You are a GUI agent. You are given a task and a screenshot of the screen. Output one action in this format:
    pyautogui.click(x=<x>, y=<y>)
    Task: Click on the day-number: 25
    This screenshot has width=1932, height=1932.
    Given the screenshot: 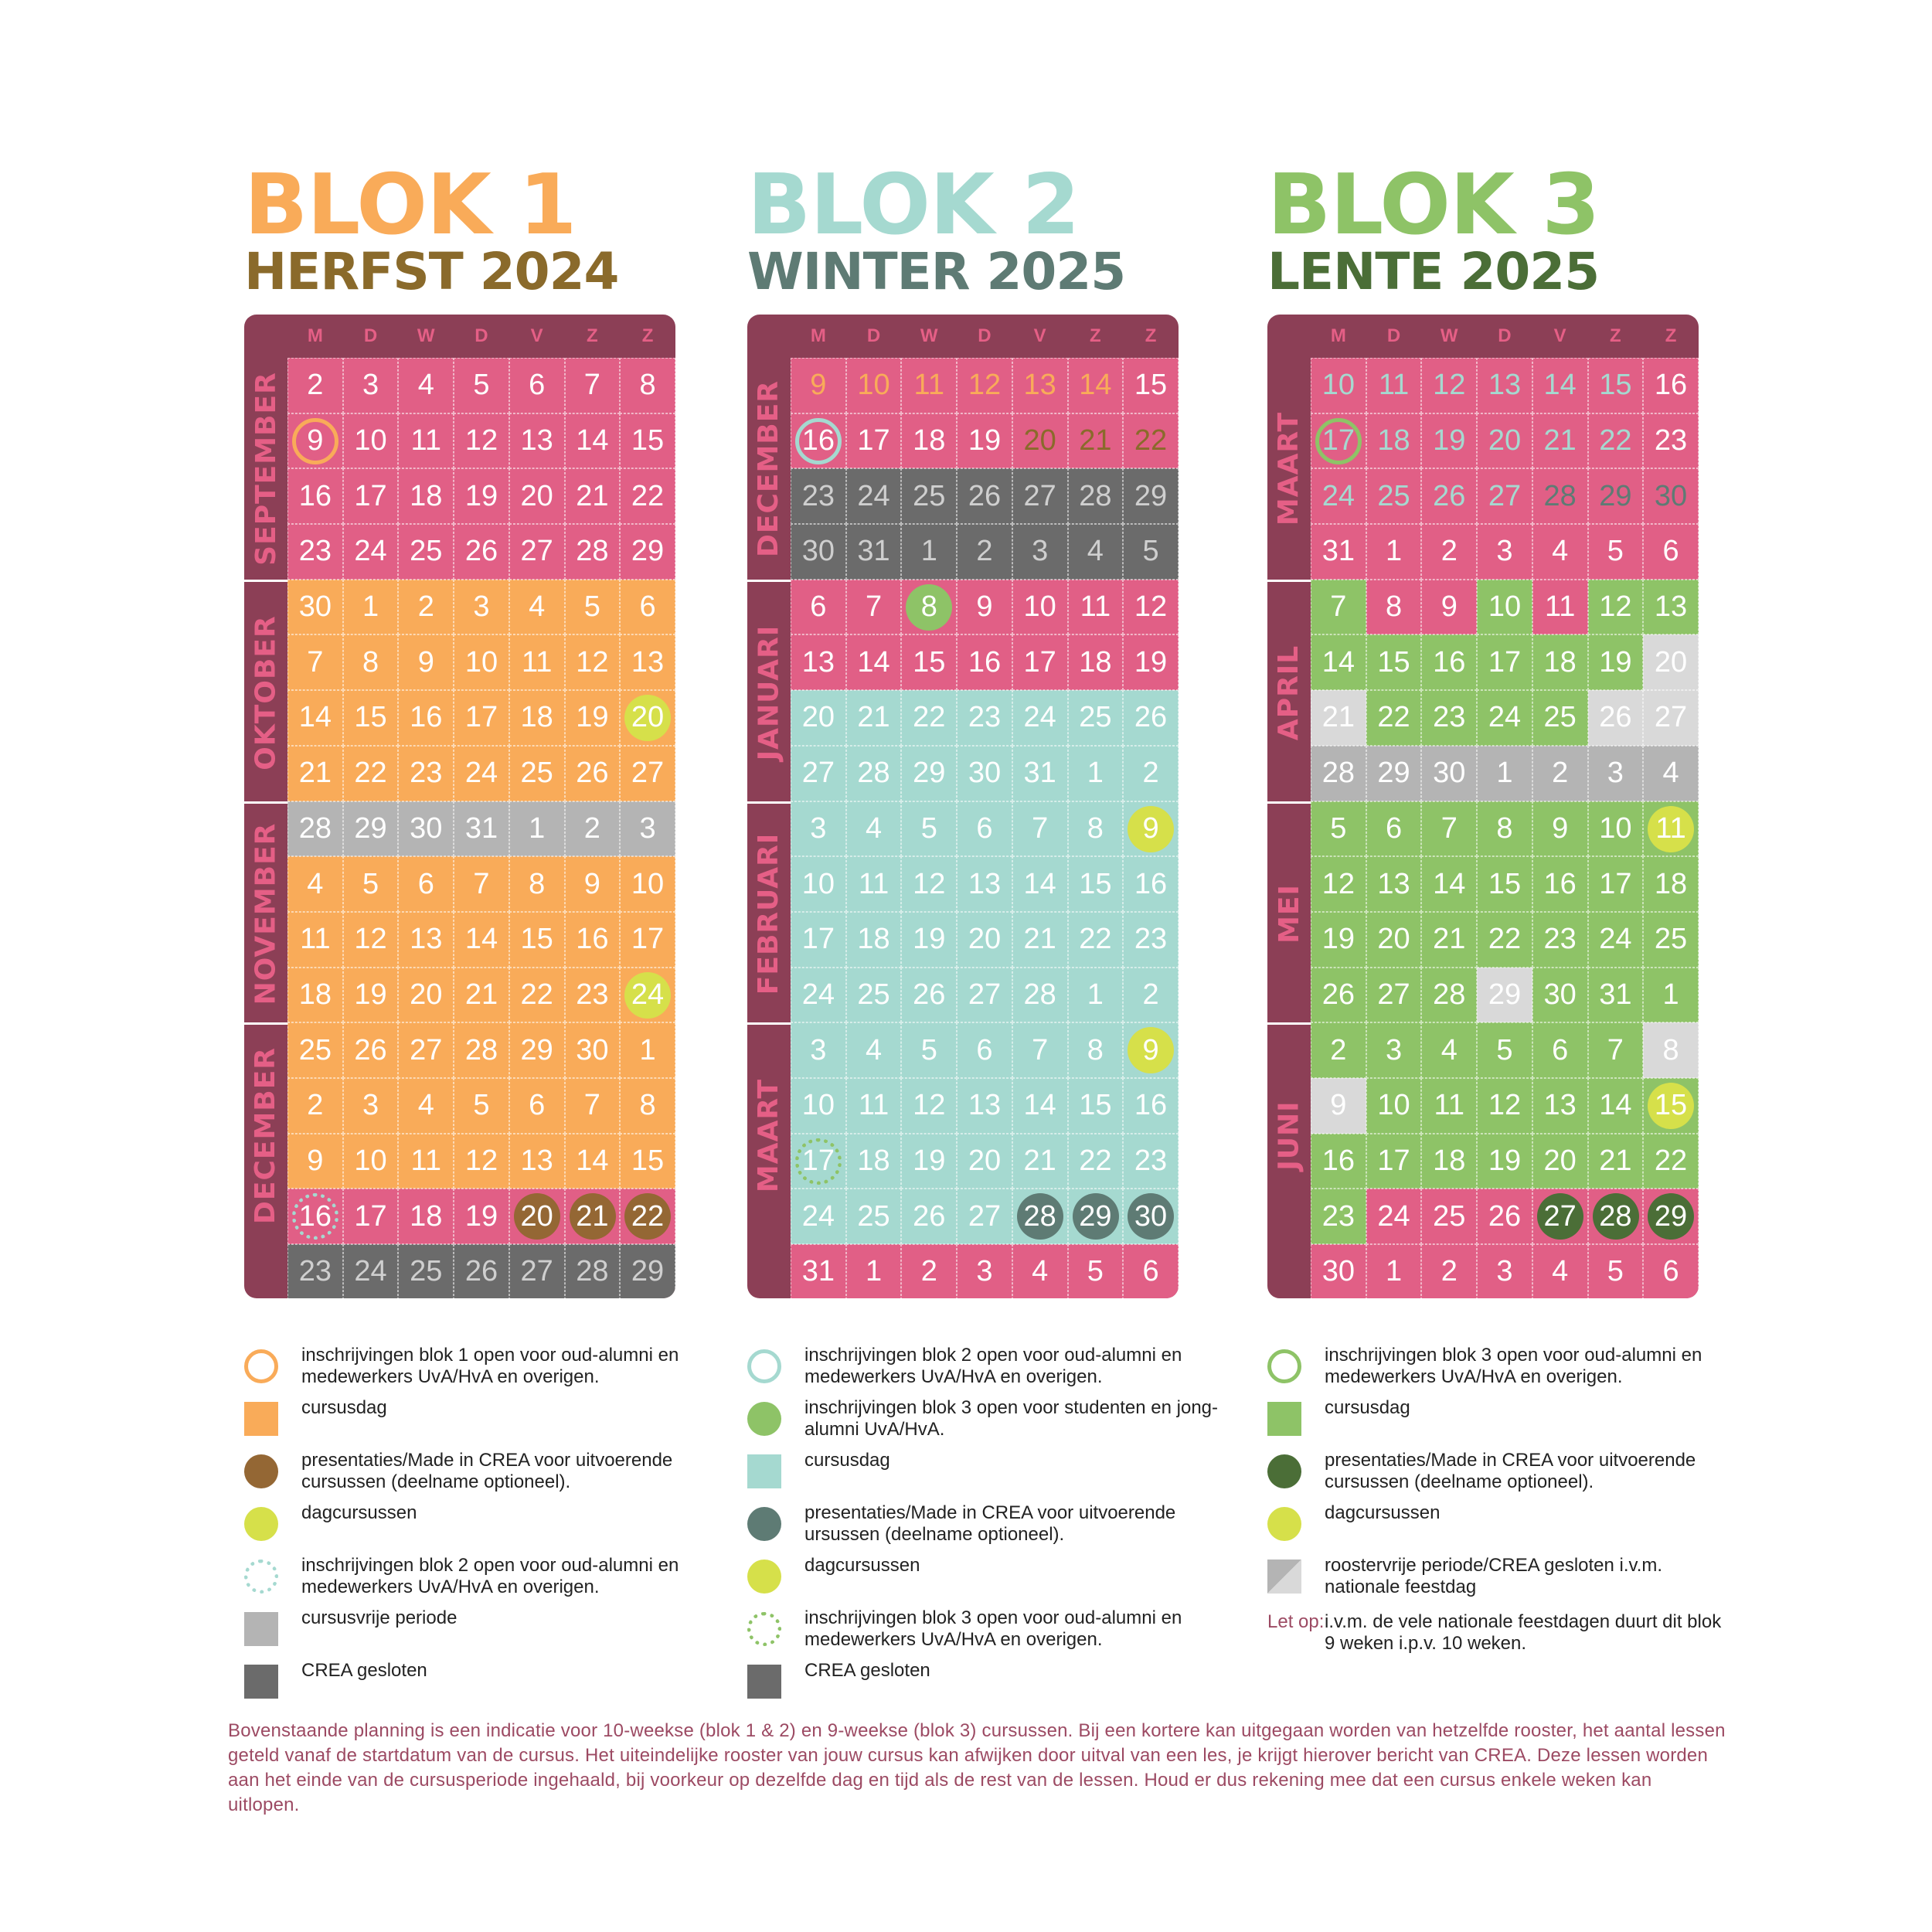 What is the action you would take?
    pyautogui.click(x=929, y=496)
    